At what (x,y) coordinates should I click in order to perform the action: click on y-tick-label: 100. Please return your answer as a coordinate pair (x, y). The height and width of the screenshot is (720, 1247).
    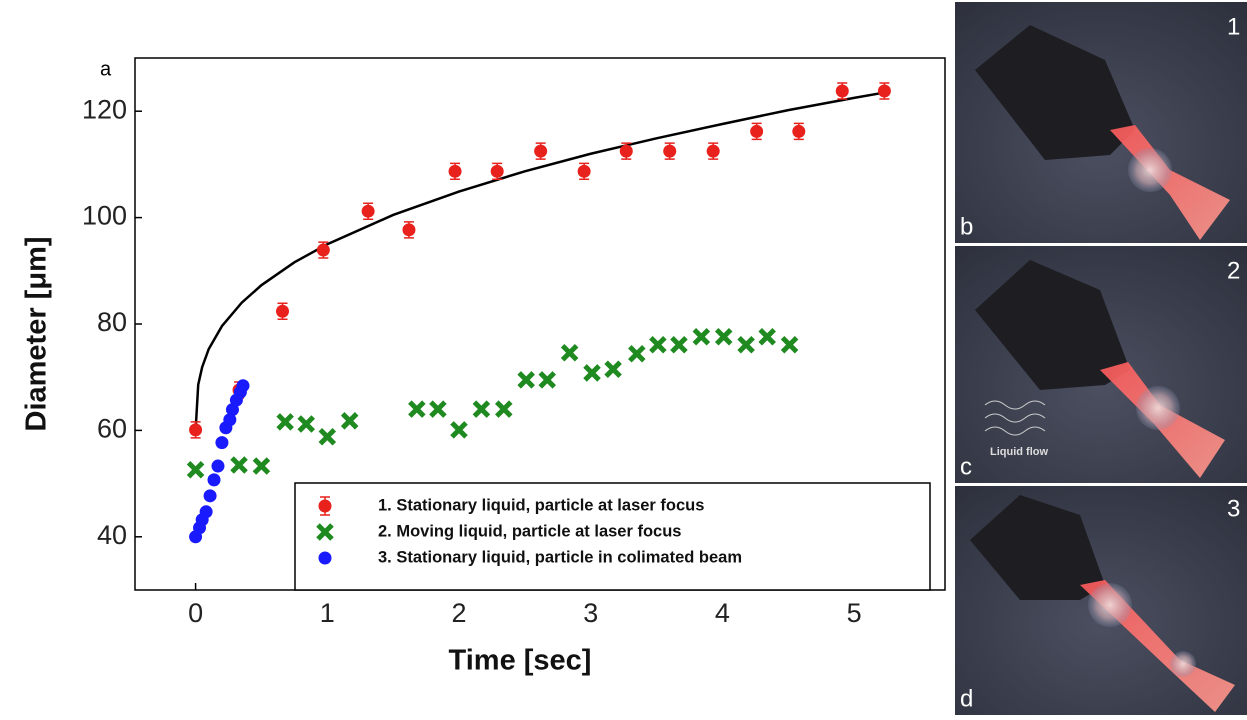
    Looking at the image, I should click on (104, 216).